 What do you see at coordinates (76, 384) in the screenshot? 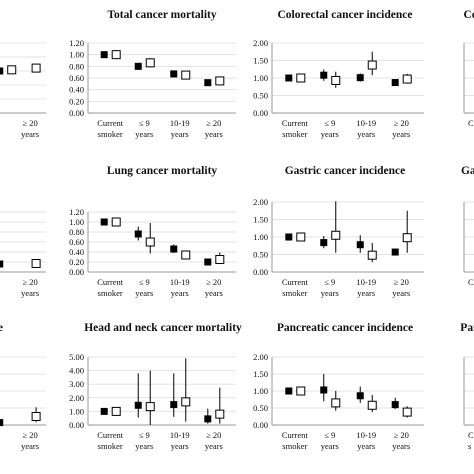
I see `y-tick-label: 3.00` at bounding box center [76, 384].